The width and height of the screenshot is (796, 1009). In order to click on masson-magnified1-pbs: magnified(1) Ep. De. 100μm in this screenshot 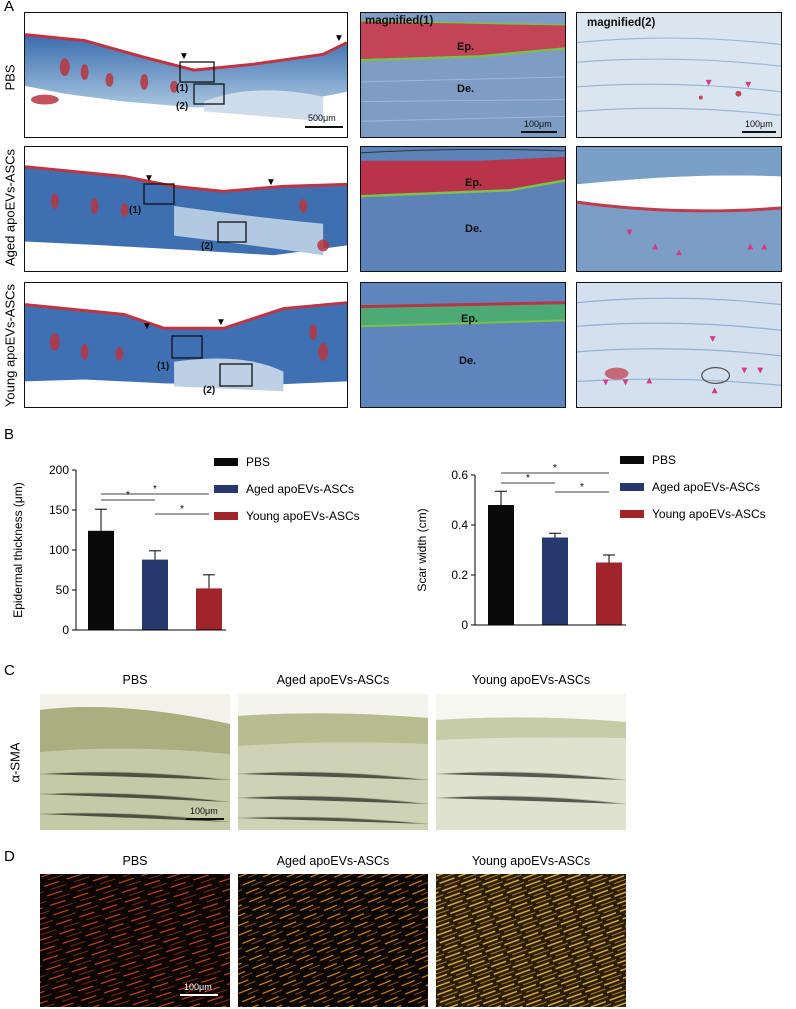, I will do `click(463, 75)`.